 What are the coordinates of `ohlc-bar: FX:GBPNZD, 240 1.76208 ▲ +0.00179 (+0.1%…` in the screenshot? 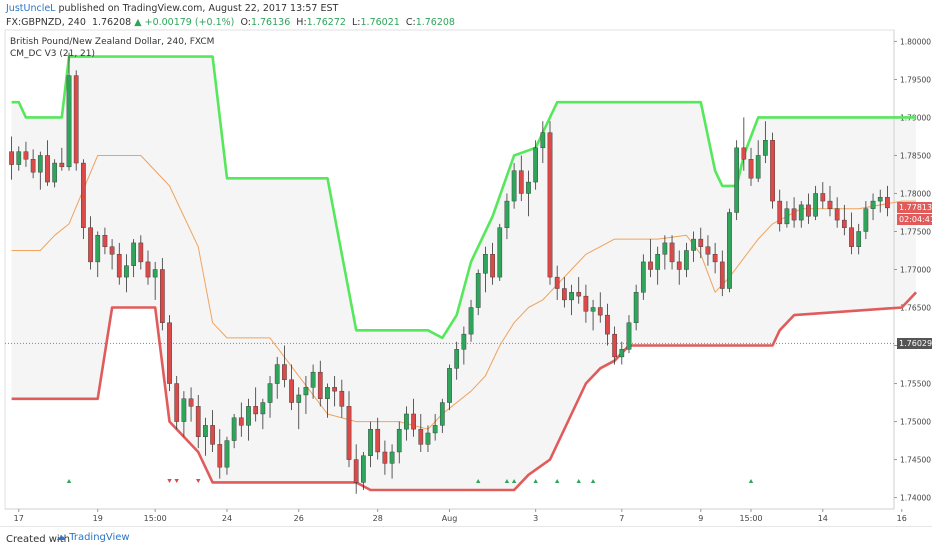 It's located at (230, 22).